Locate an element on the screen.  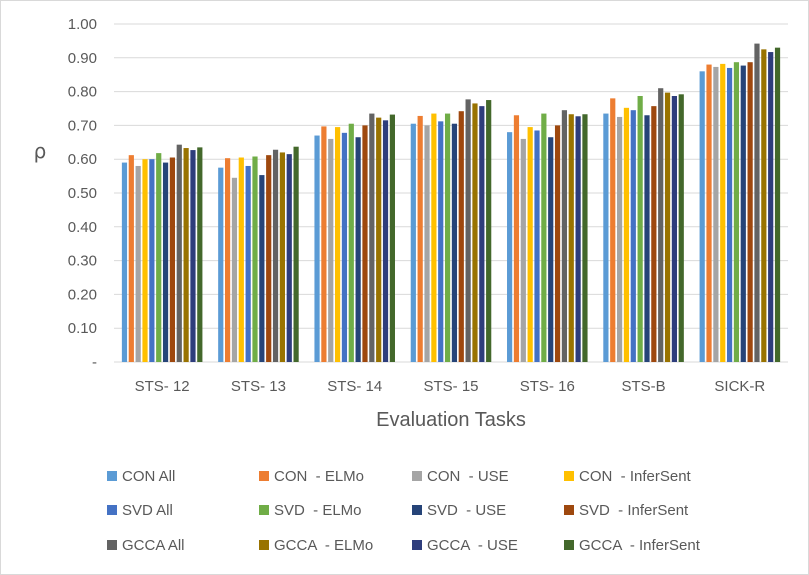
legend-label: GCCA - USE is located at coordinates (472, 545).